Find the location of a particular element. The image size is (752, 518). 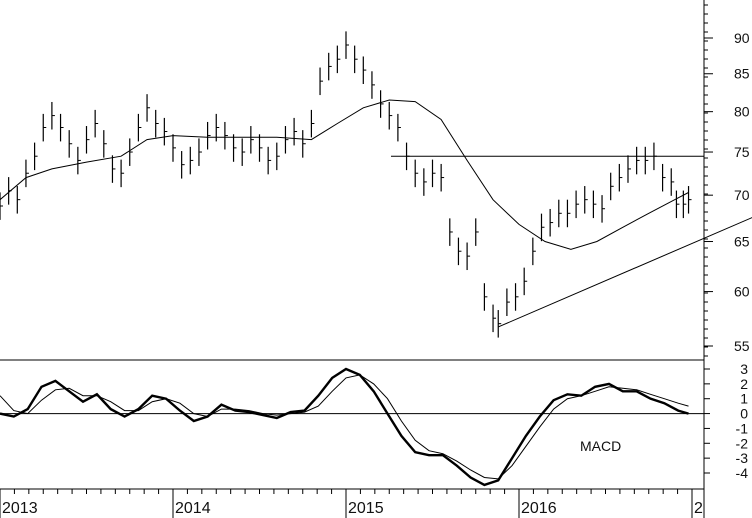

y-tick-label: 75 is located at coordinates (742, 152).